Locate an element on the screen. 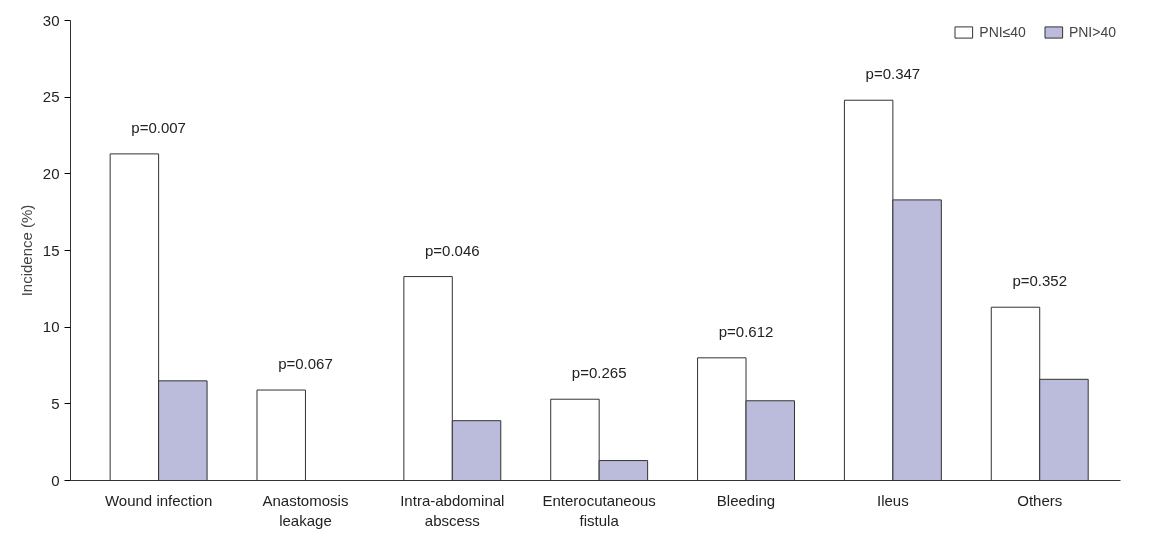  y-tick-label: 15 is located at coordinates (51, 250).